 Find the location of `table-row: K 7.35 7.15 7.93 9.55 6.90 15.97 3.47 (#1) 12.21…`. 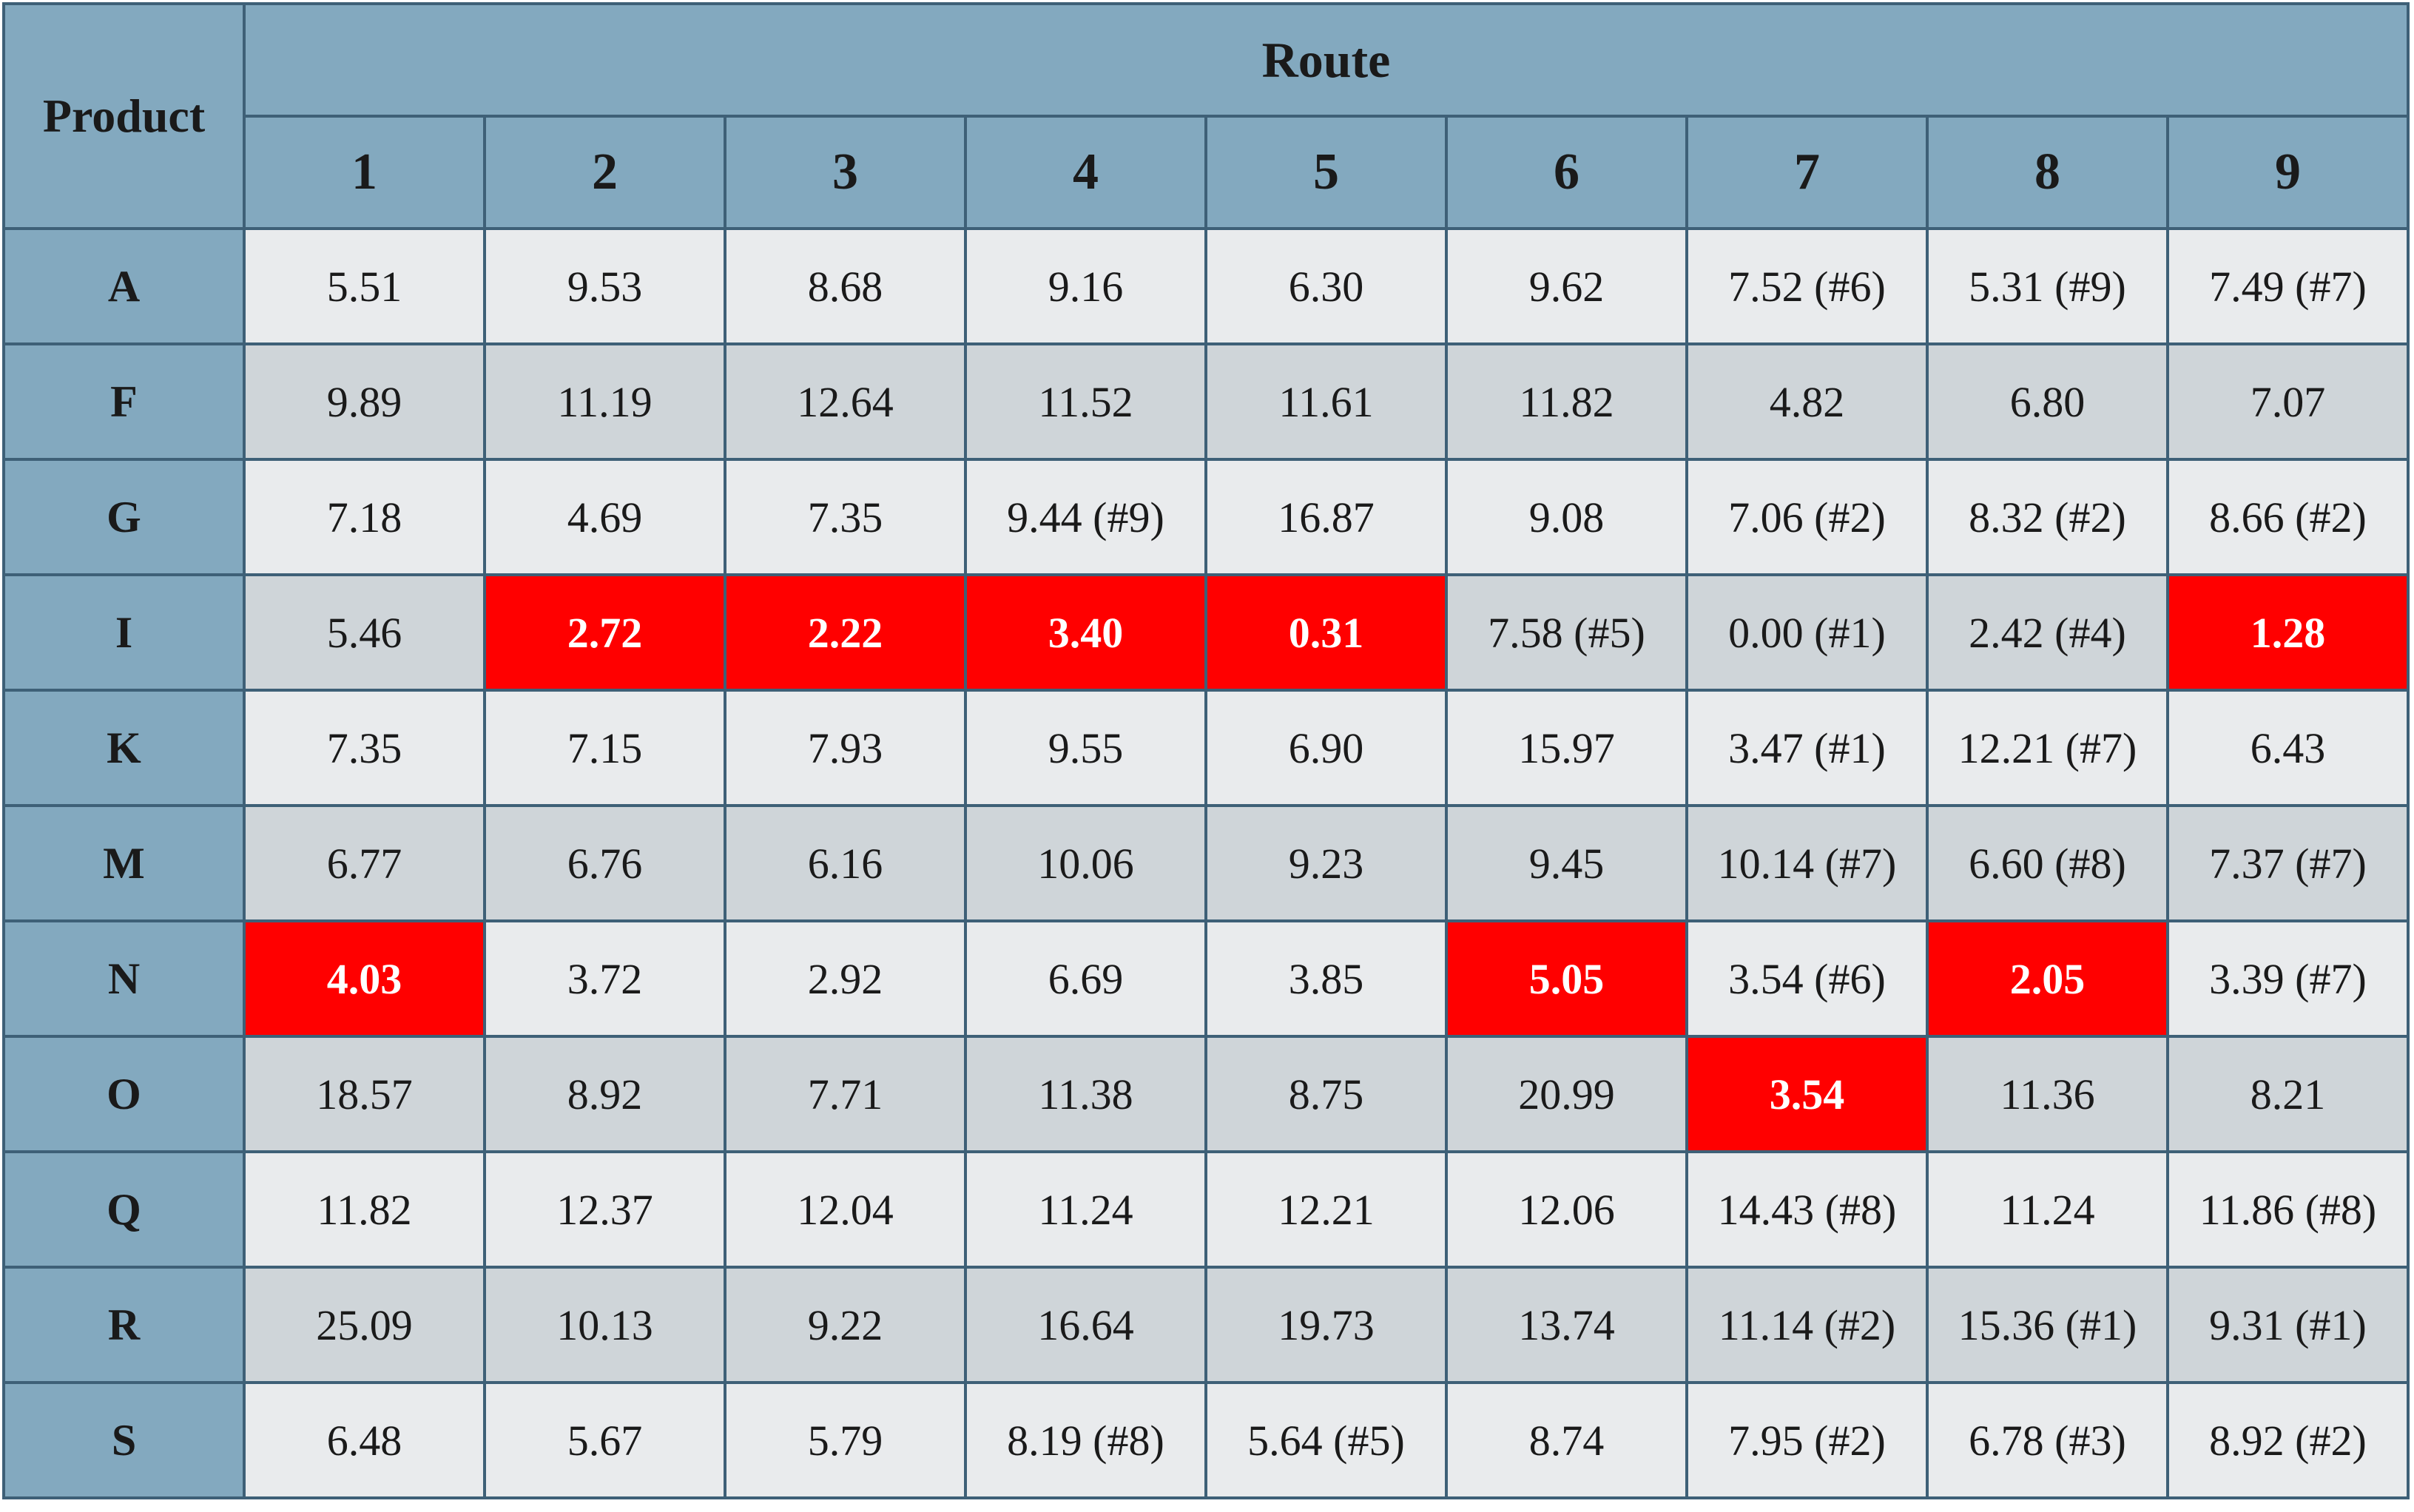

table-row: K 7.35 7.15 7.93 9.55 6.90 15.97 3.47 (#1) 12.21… is located at coordinates (1206, 748).